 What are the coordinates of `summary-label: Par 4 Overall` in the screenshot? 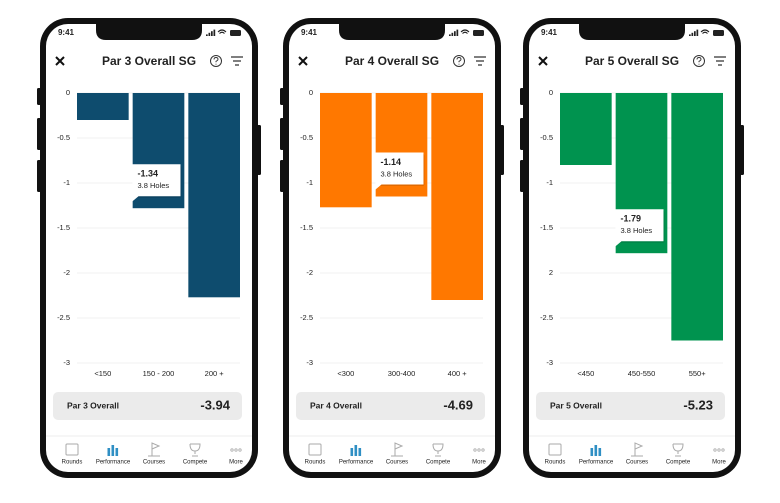 It's located at (336, 405).